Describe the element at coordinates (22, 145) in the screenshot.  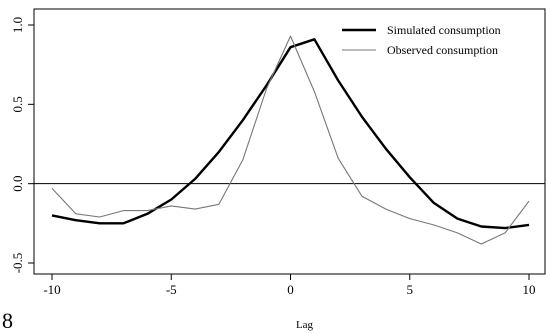
I see `y-axis: -0.5 0.0 0.5 1.0` at that location.